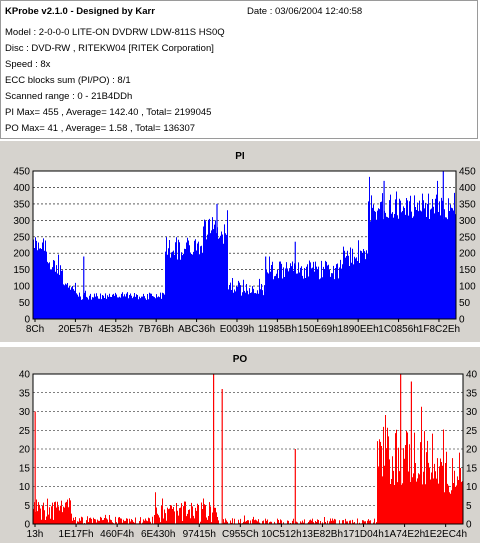  Describe the element at coordinates (322, 534) in the screenshot. I see `po-xtick-label: 13E82Bh` at that location.